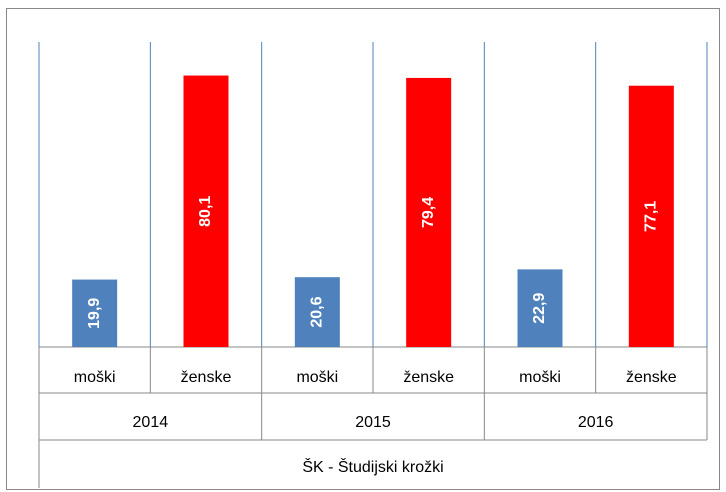 The image size is (726, 492). I want to click on data-label: 80,1, so click(205, 211).